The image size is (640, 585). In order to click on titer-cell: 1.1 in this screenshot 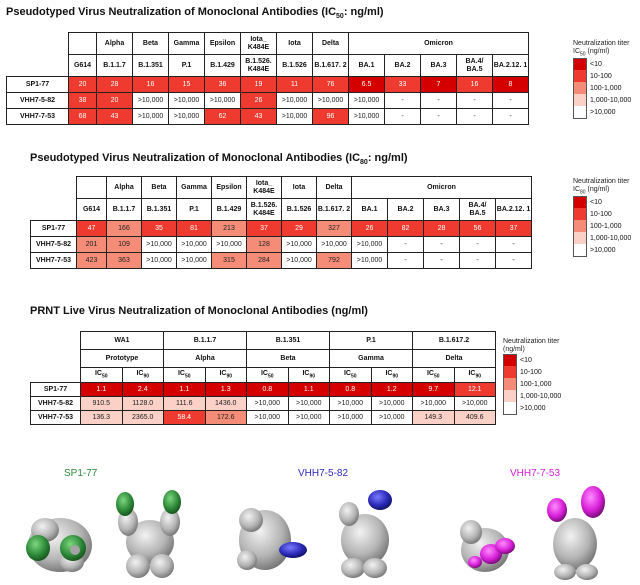, I will do `click(101, 389)`.